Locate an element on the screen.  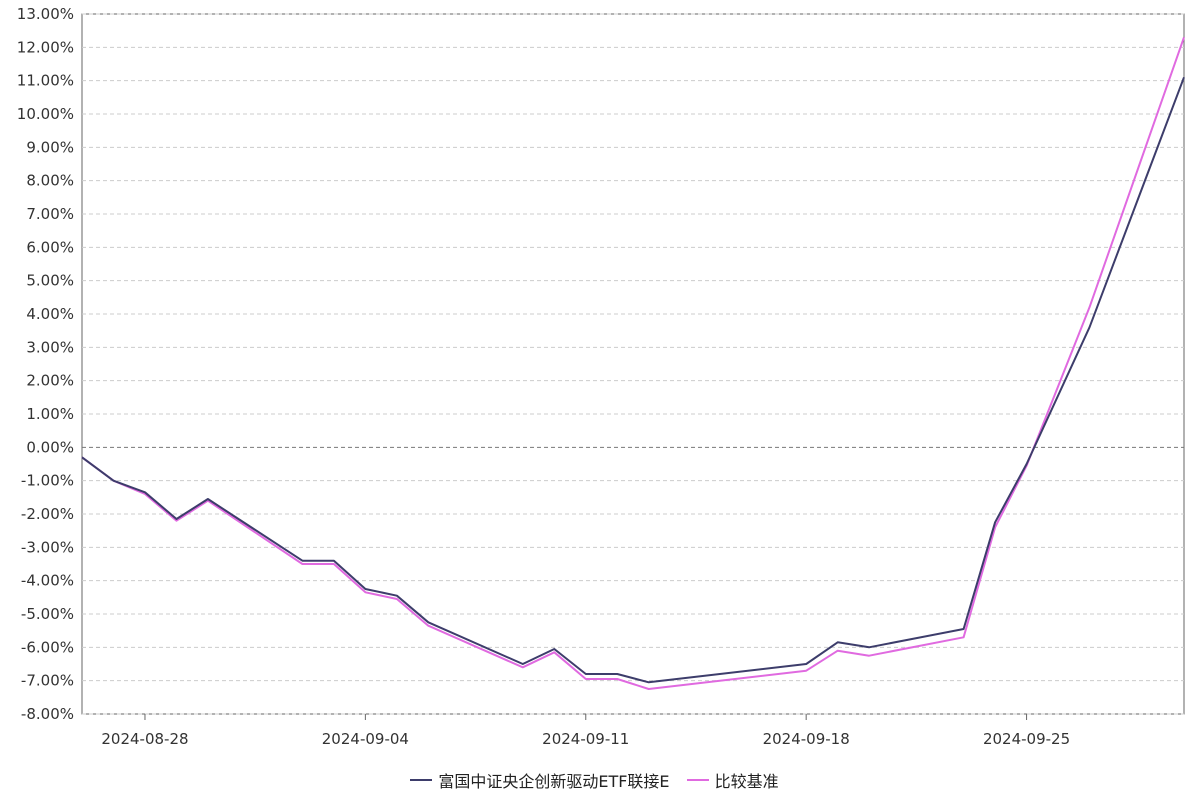
y-tick-label: 9.00% is located at coordinates (50, 147).